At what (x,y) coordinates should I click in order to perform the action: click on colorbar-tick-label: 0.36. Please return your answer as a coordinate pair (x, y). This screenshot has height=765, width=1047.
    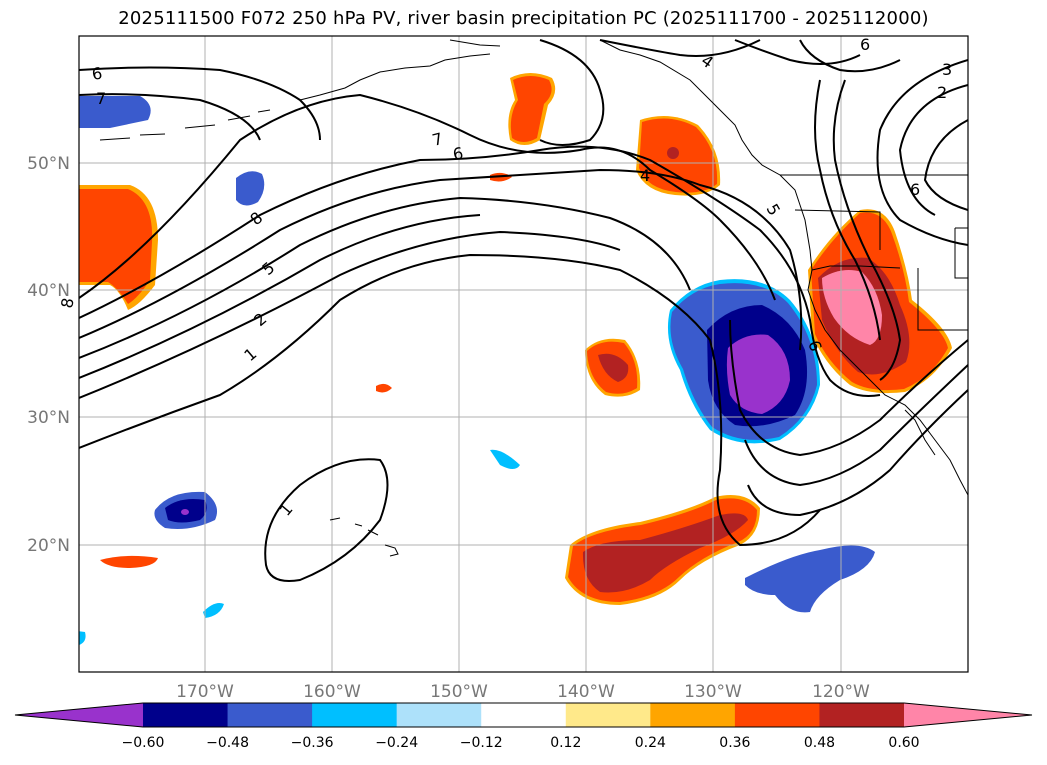
    Looking at the image, I should click on (734, 743).